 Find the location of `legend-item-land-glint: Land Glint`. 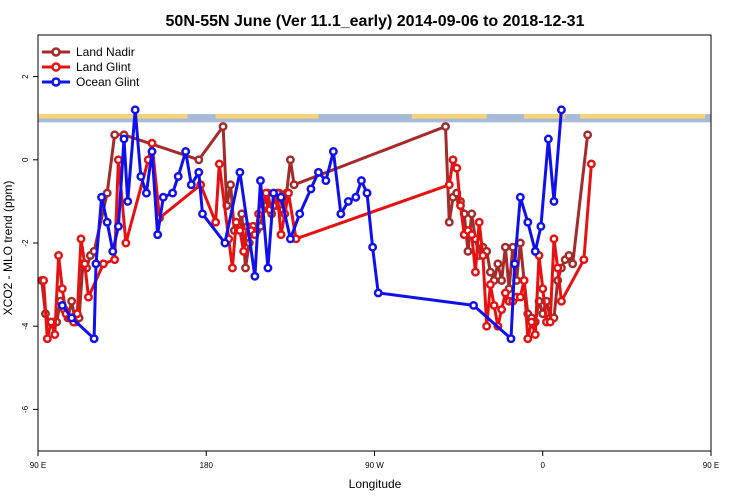

legend-item-land-glint: Land Glint is located at coordinates (86, 67).